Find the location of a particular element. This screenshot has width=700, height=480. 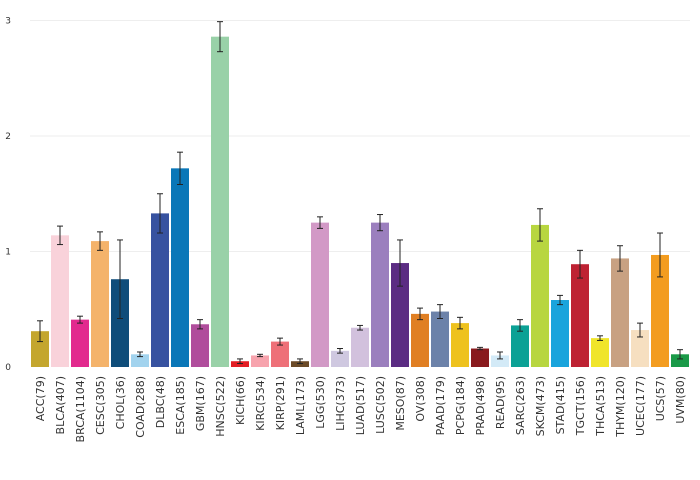

x-tick-label: PAAD(179) is located at coordinates (440, 405).